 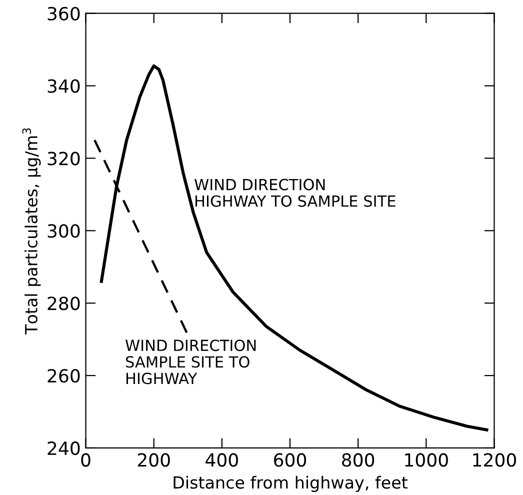 I want to click on y-axis-title: Total particulates, μg/m$^{3}$, so click(x=31, y=231).